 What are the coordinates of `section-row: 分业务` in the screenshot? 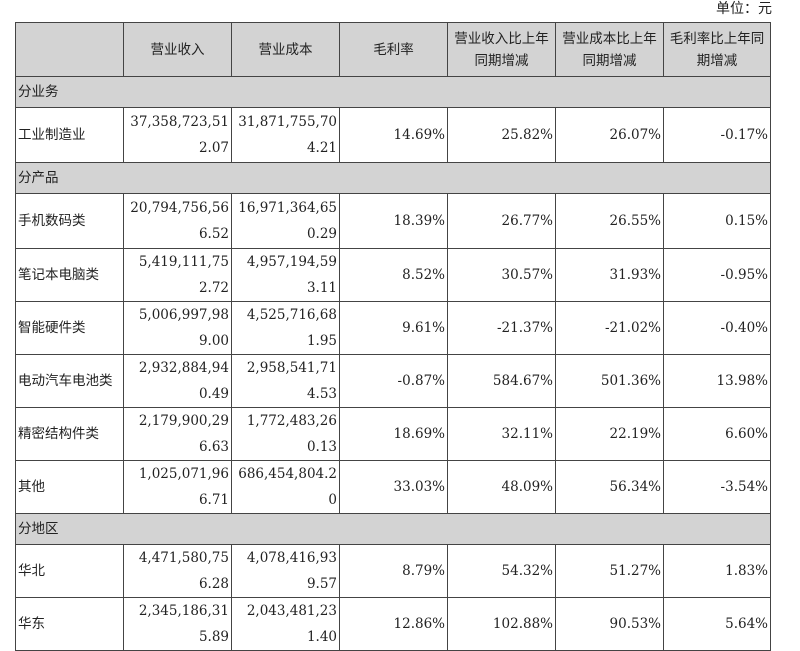 It's located at (393, 92).